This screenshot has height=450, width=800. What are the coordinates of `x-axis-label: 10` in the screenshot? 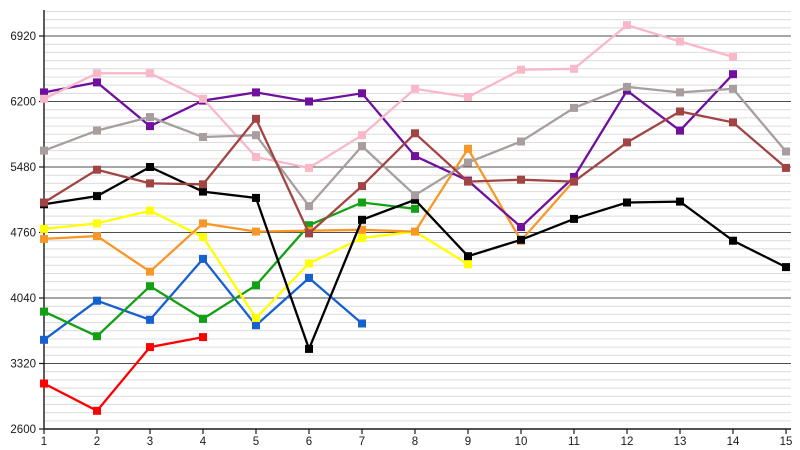 It's located at (521, 442).